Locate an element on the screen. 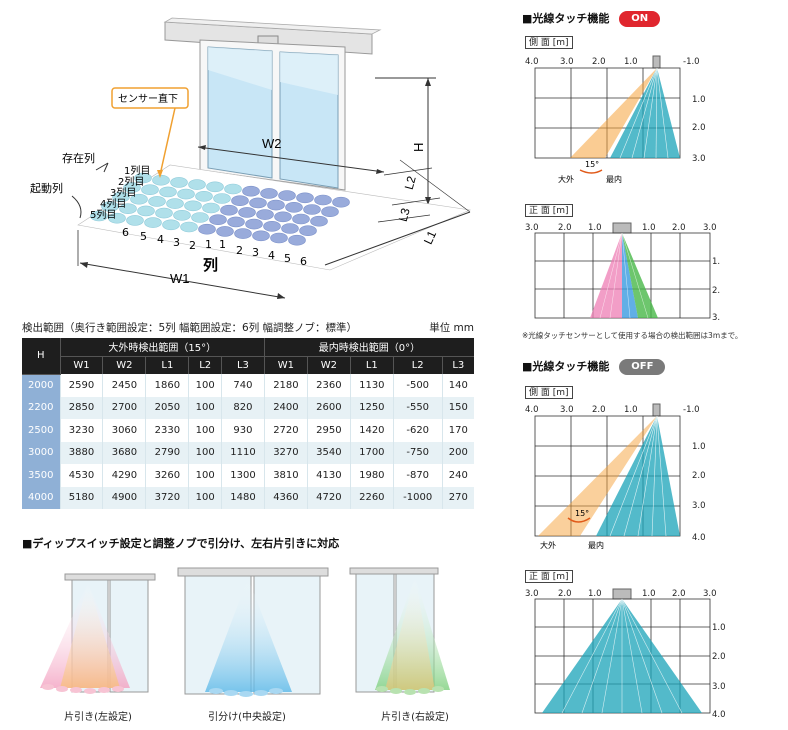  col-right-3: 3 is located at coordinates (255, 252).